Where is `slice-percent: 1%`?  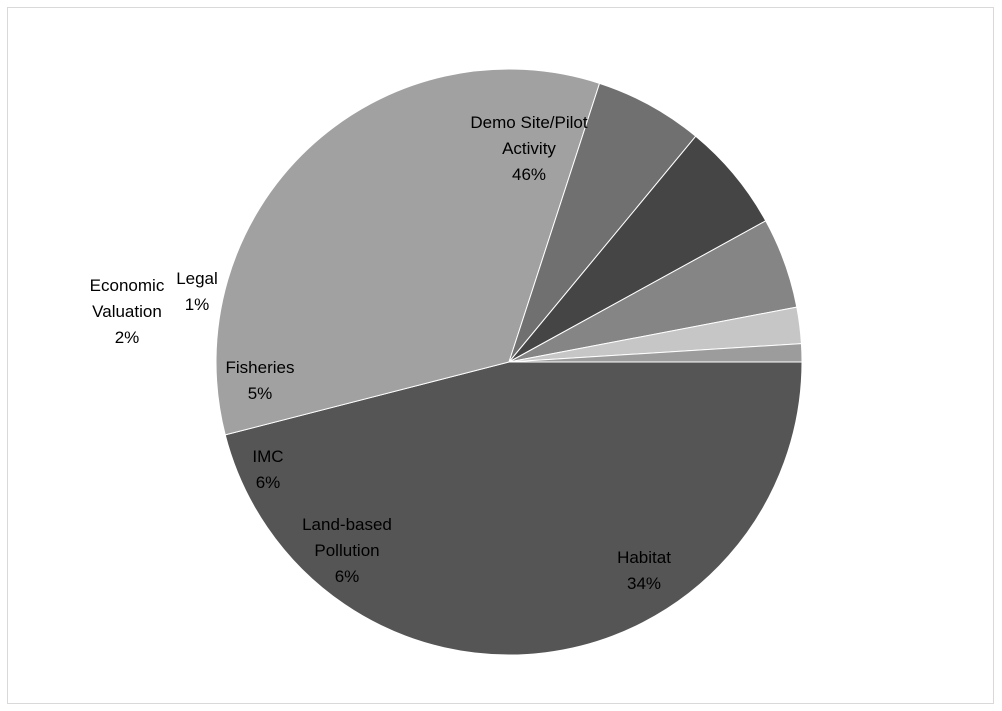
slice-percent: 1% is located at coordinates (197, 304).